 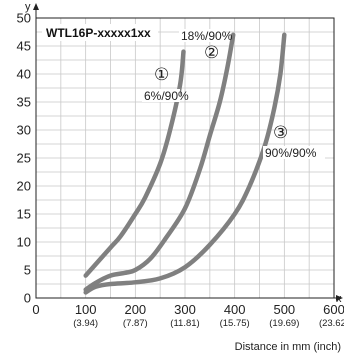 I want to click on y-tick-label: 5, so click(x=27, y=270).